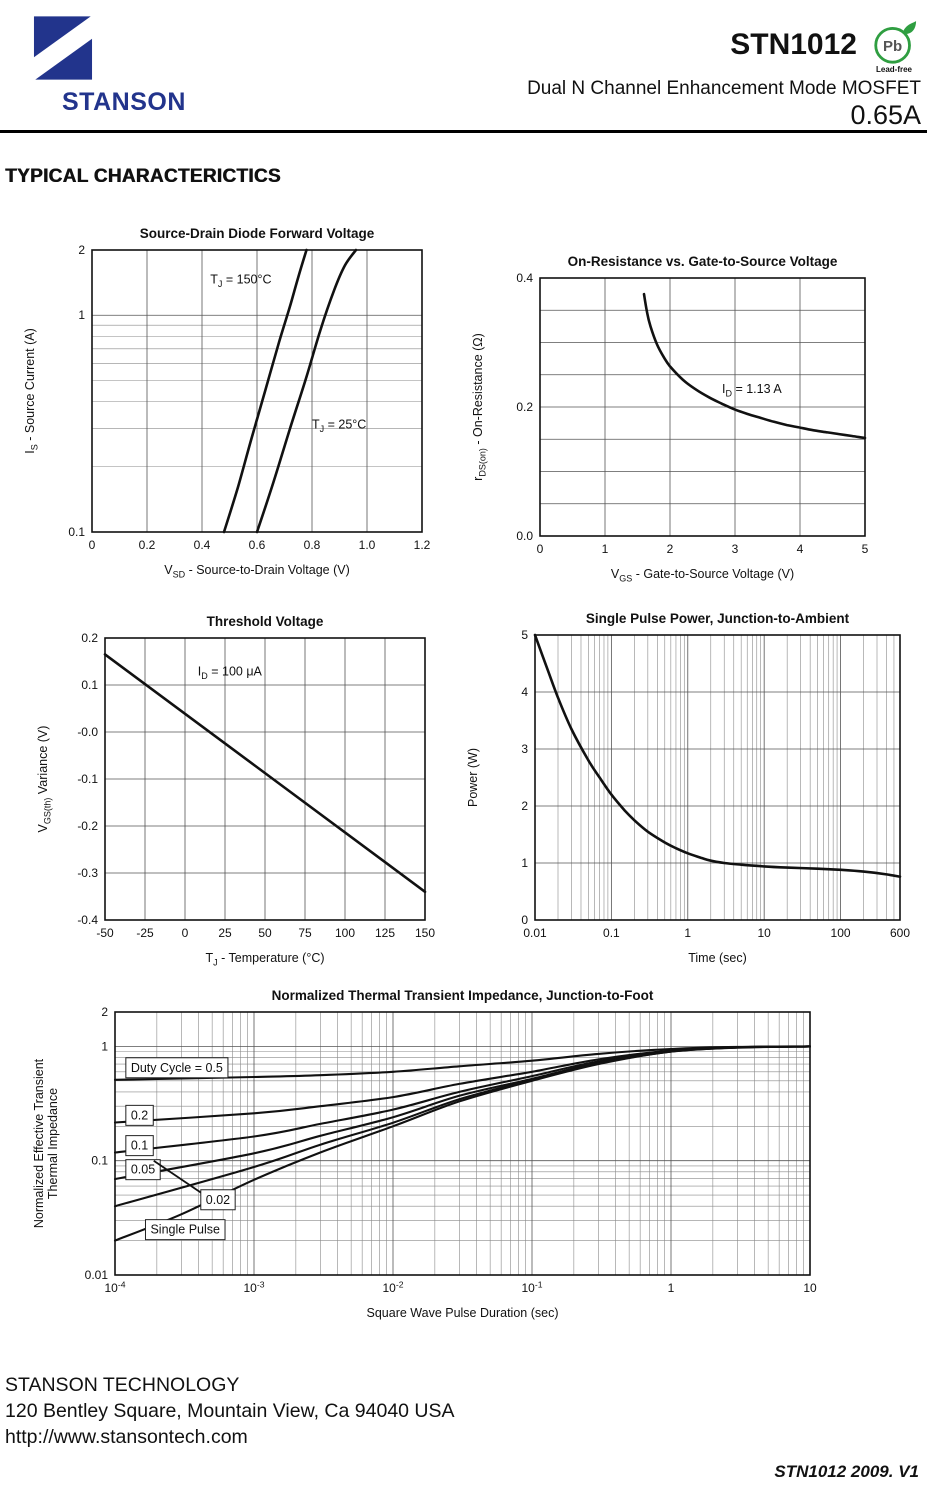  Describe the element at coordinates (425, 933) in the screenshot. I see `svg-text: 150` at that location.